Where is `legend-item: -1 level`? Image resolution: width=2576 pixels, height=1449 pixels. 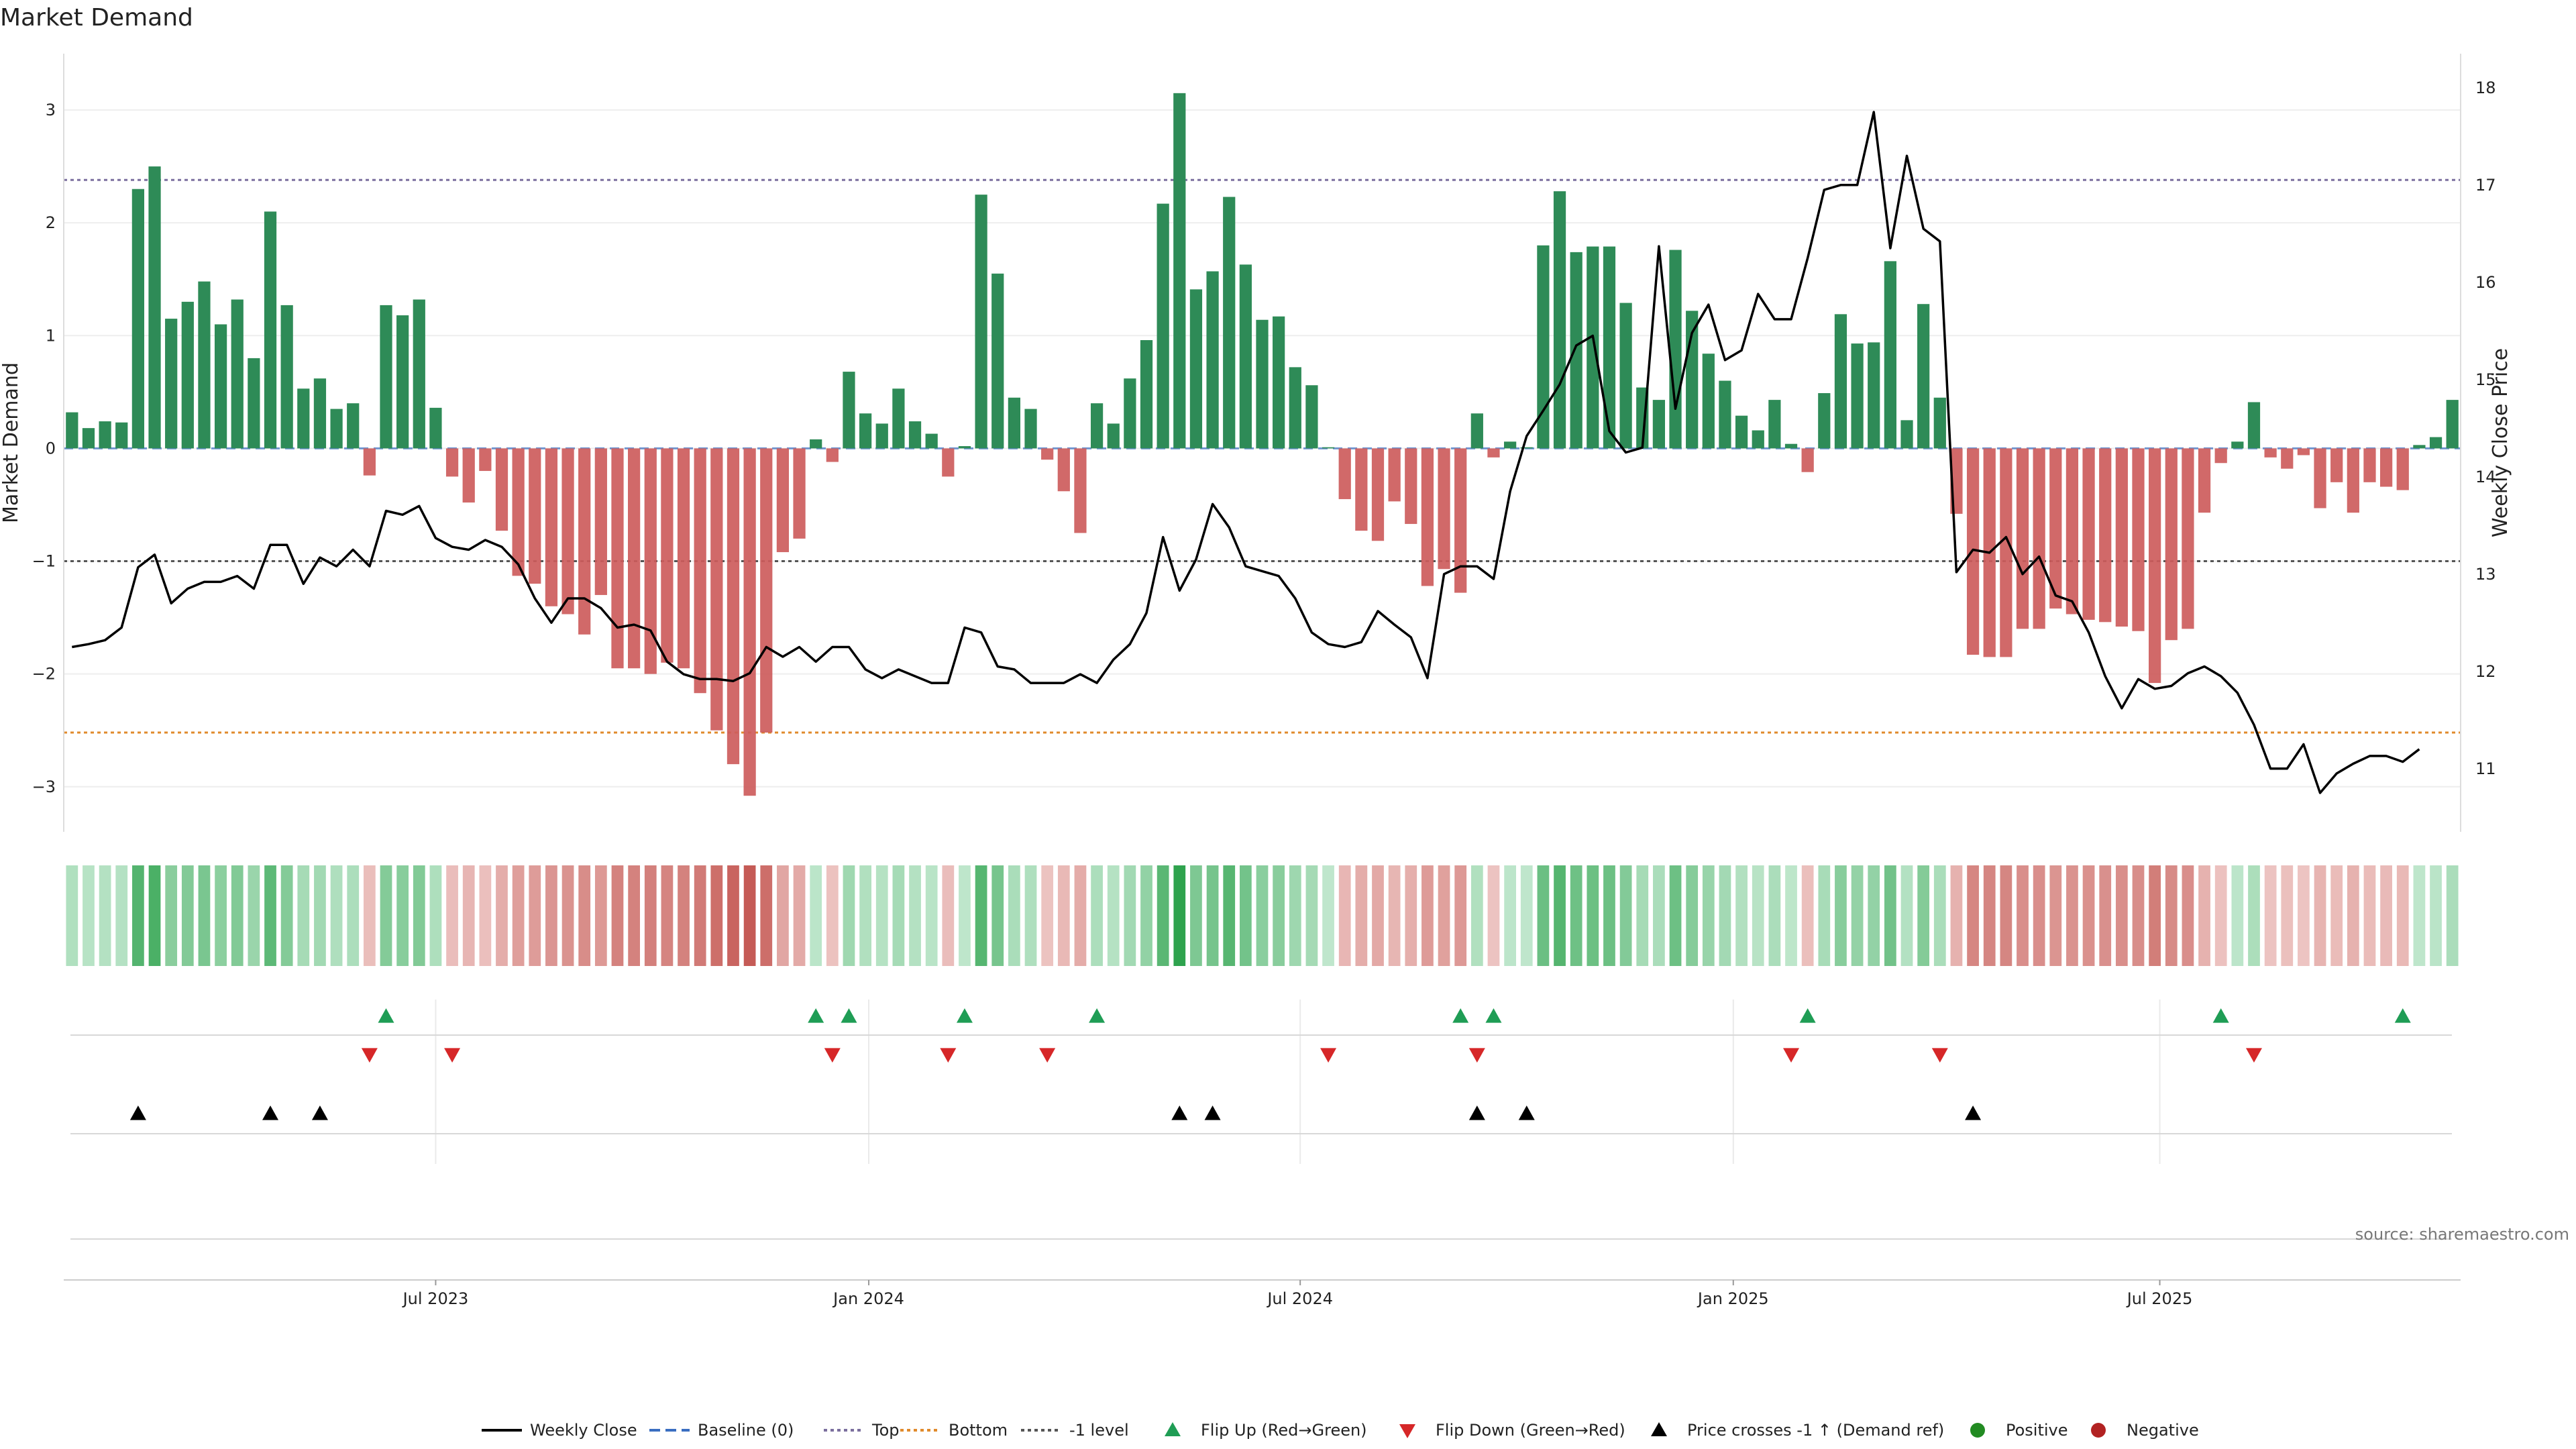
legend-item: -1 level is located at coordinates (1075, 1430).